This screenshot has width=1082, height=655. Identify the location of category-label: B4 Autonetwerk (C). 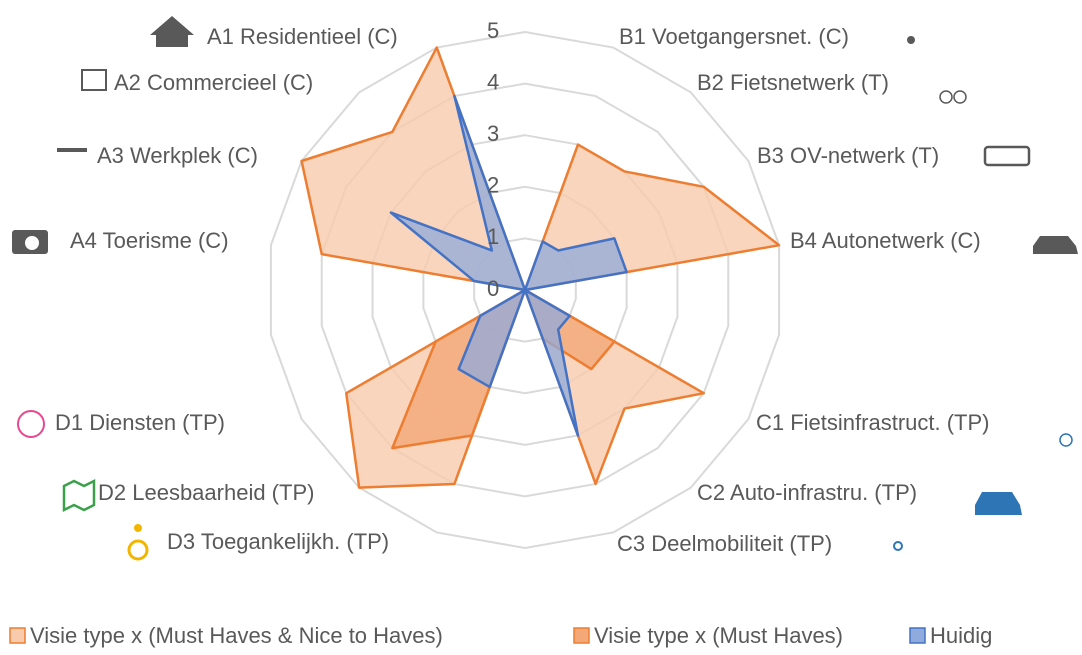
(885, 240).